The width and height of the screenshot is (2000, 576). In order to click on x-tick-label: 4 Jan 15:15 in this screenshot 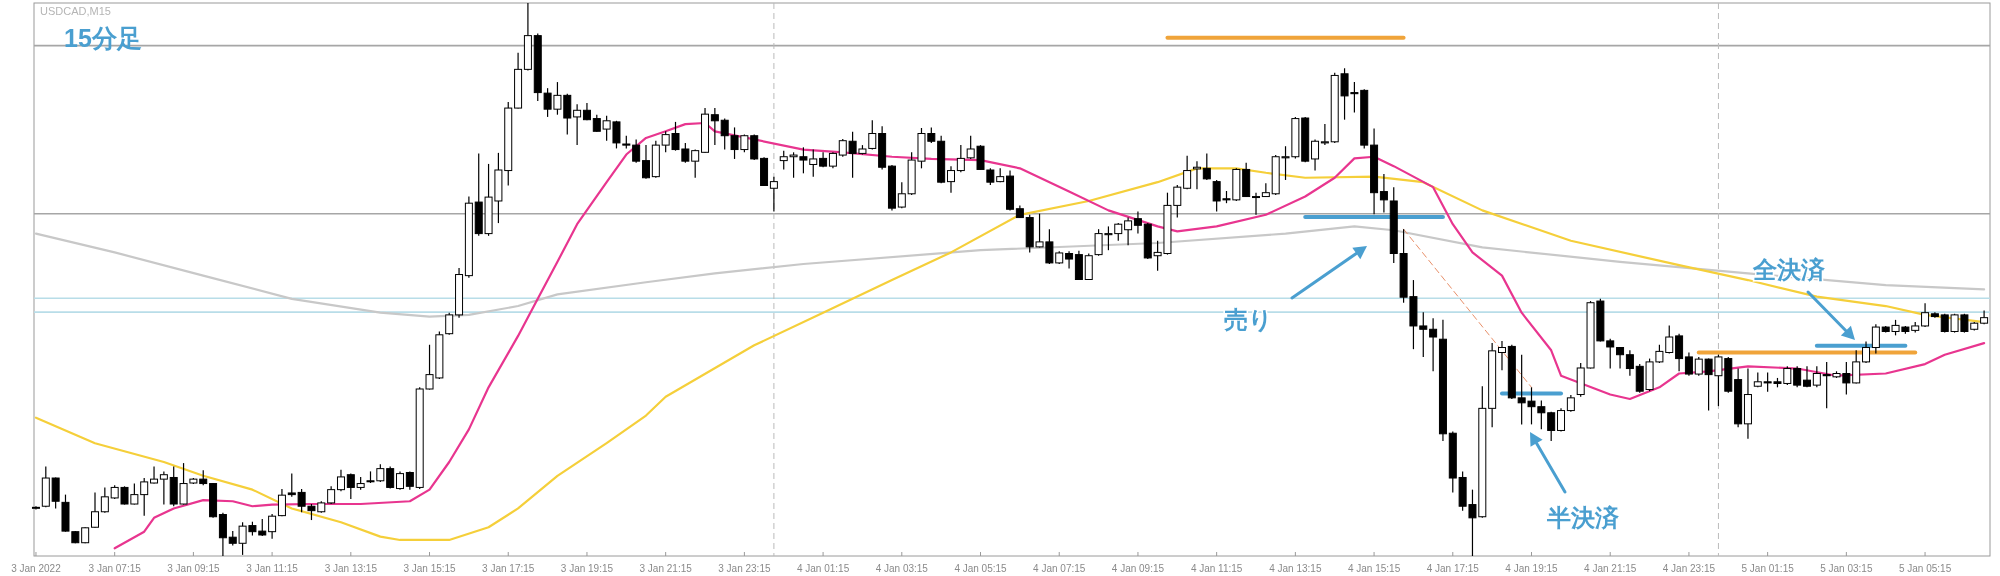, I will do `click(1374, 568)`.